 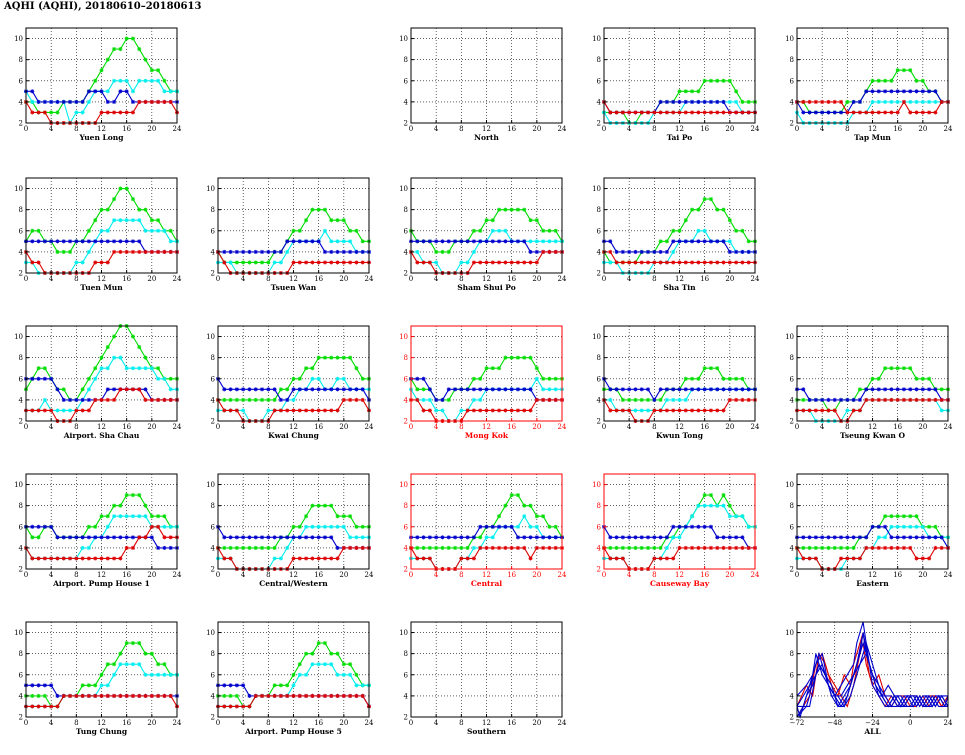 I want to click on x-tick-label: 24, so click(x=948, y=129).